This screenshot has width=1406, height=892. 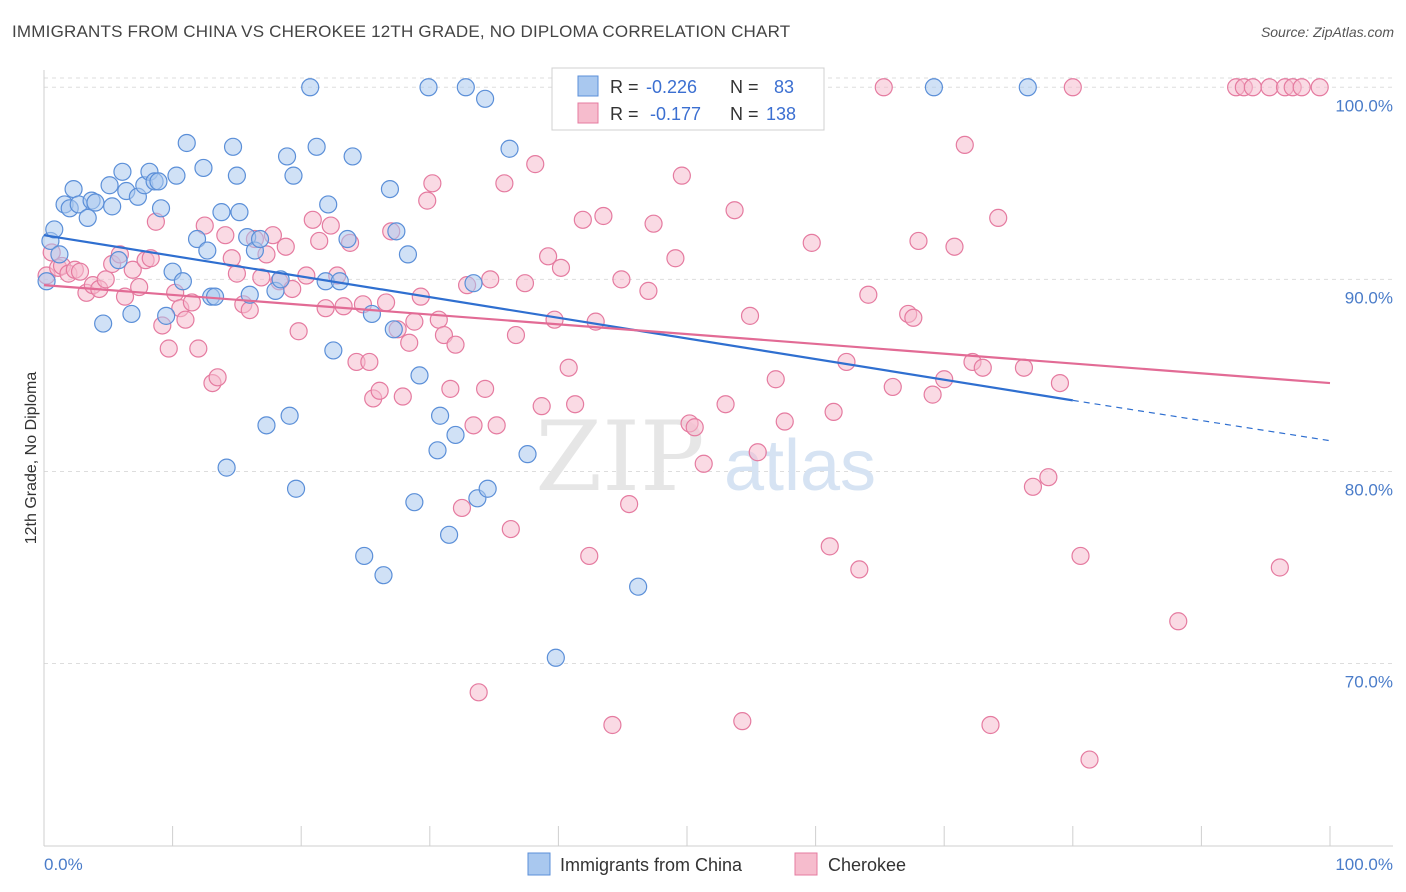 What do you see at coordinates (1369, 297) in the screenshot?
I see `y-tick-label: 90.0%` at bounding box center [1369, 297].